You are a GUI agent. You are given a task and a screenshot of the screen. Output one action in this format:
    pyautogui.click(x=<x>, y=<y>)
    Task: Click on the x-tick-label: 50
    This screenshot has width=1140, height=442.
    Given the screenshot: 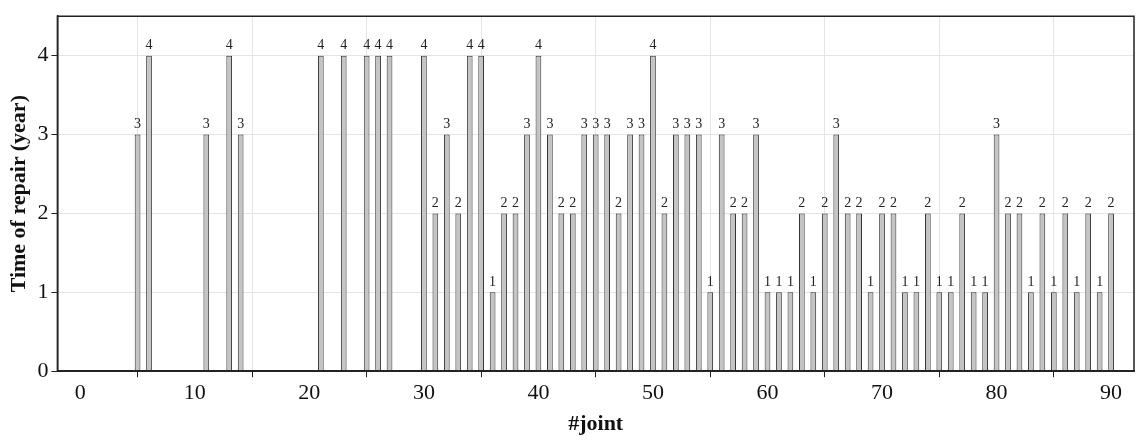 What is the action you would take?
    pyautogui.click(x=652, y=392)
    